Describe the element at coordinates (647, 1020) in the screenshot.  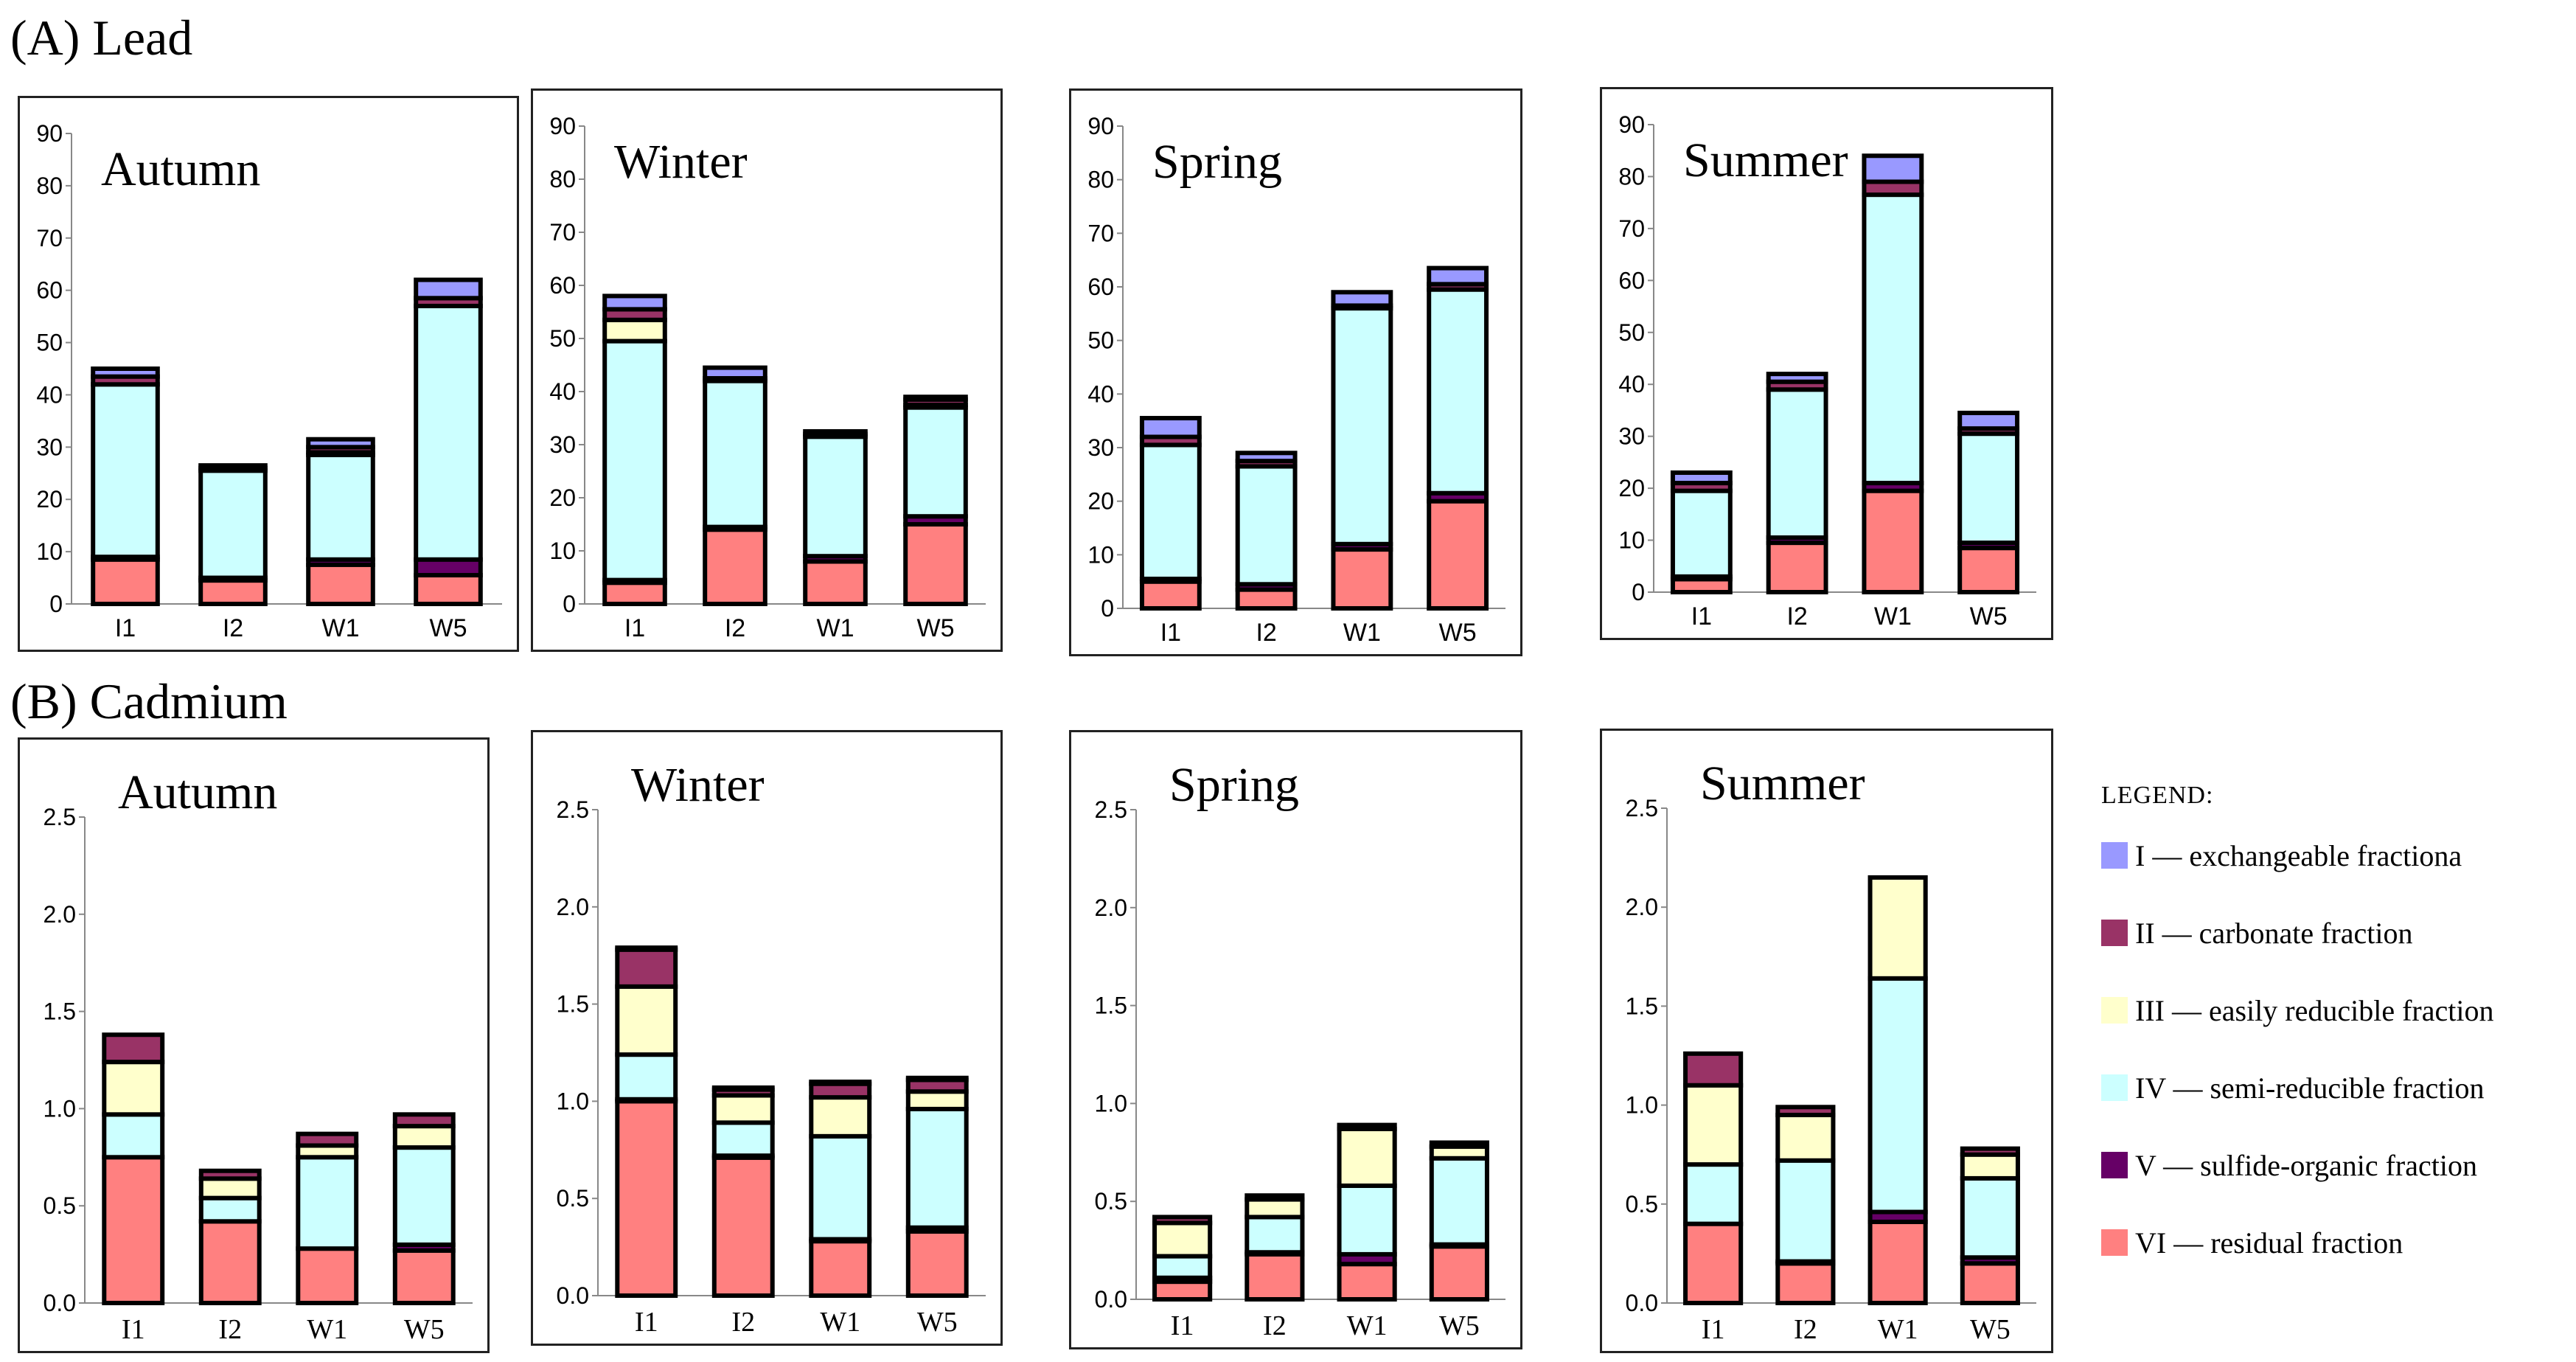
I see `cadmium-winter-bar-i1-easily-reducible-fraction` at that location.